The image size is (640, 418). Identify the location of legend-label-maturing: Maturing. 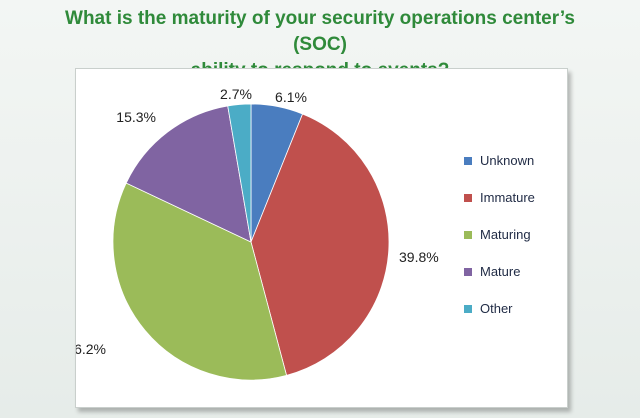
(505, 234).